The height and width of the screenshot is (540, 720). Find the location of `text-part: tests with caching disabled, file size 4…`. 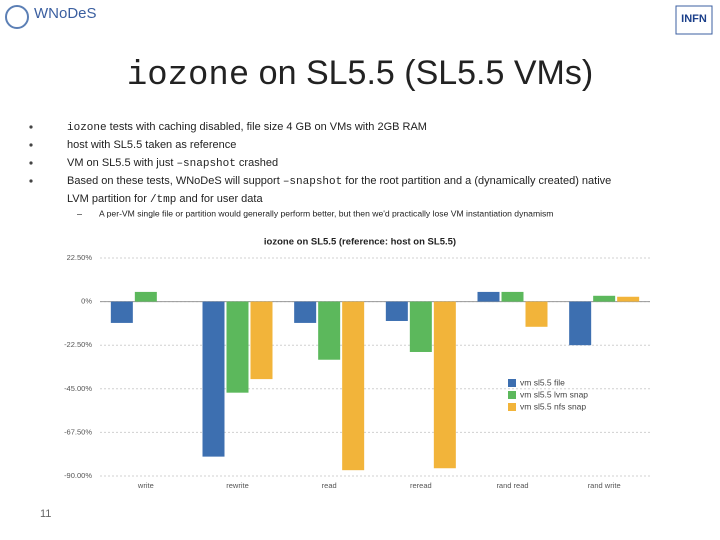

text-part: tests with caching disabled, file size 4… is located at coordinates (267, 127).